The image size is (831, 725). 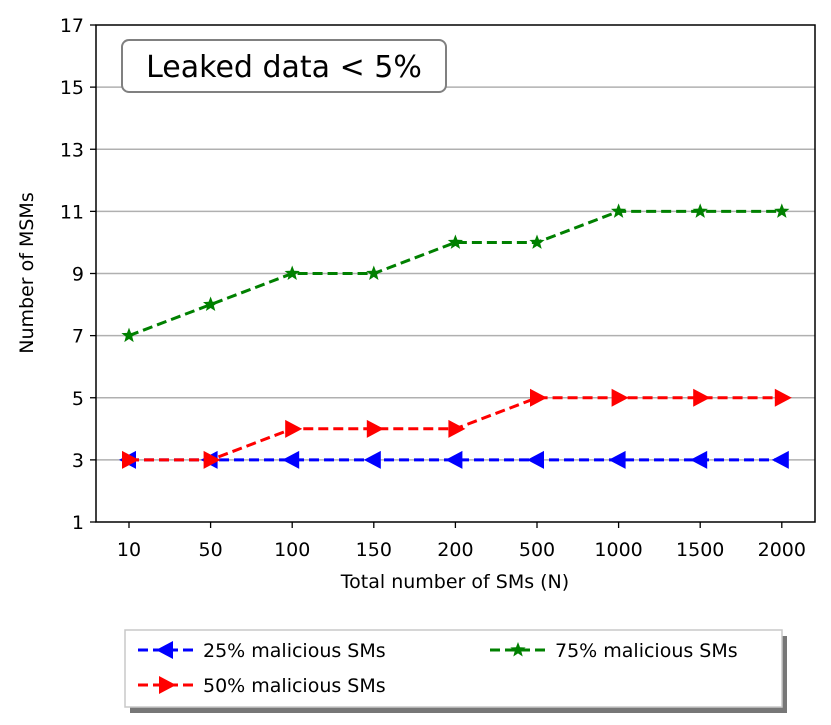 I want to click on y-tick-label: 1, so click(x=78, y=523).